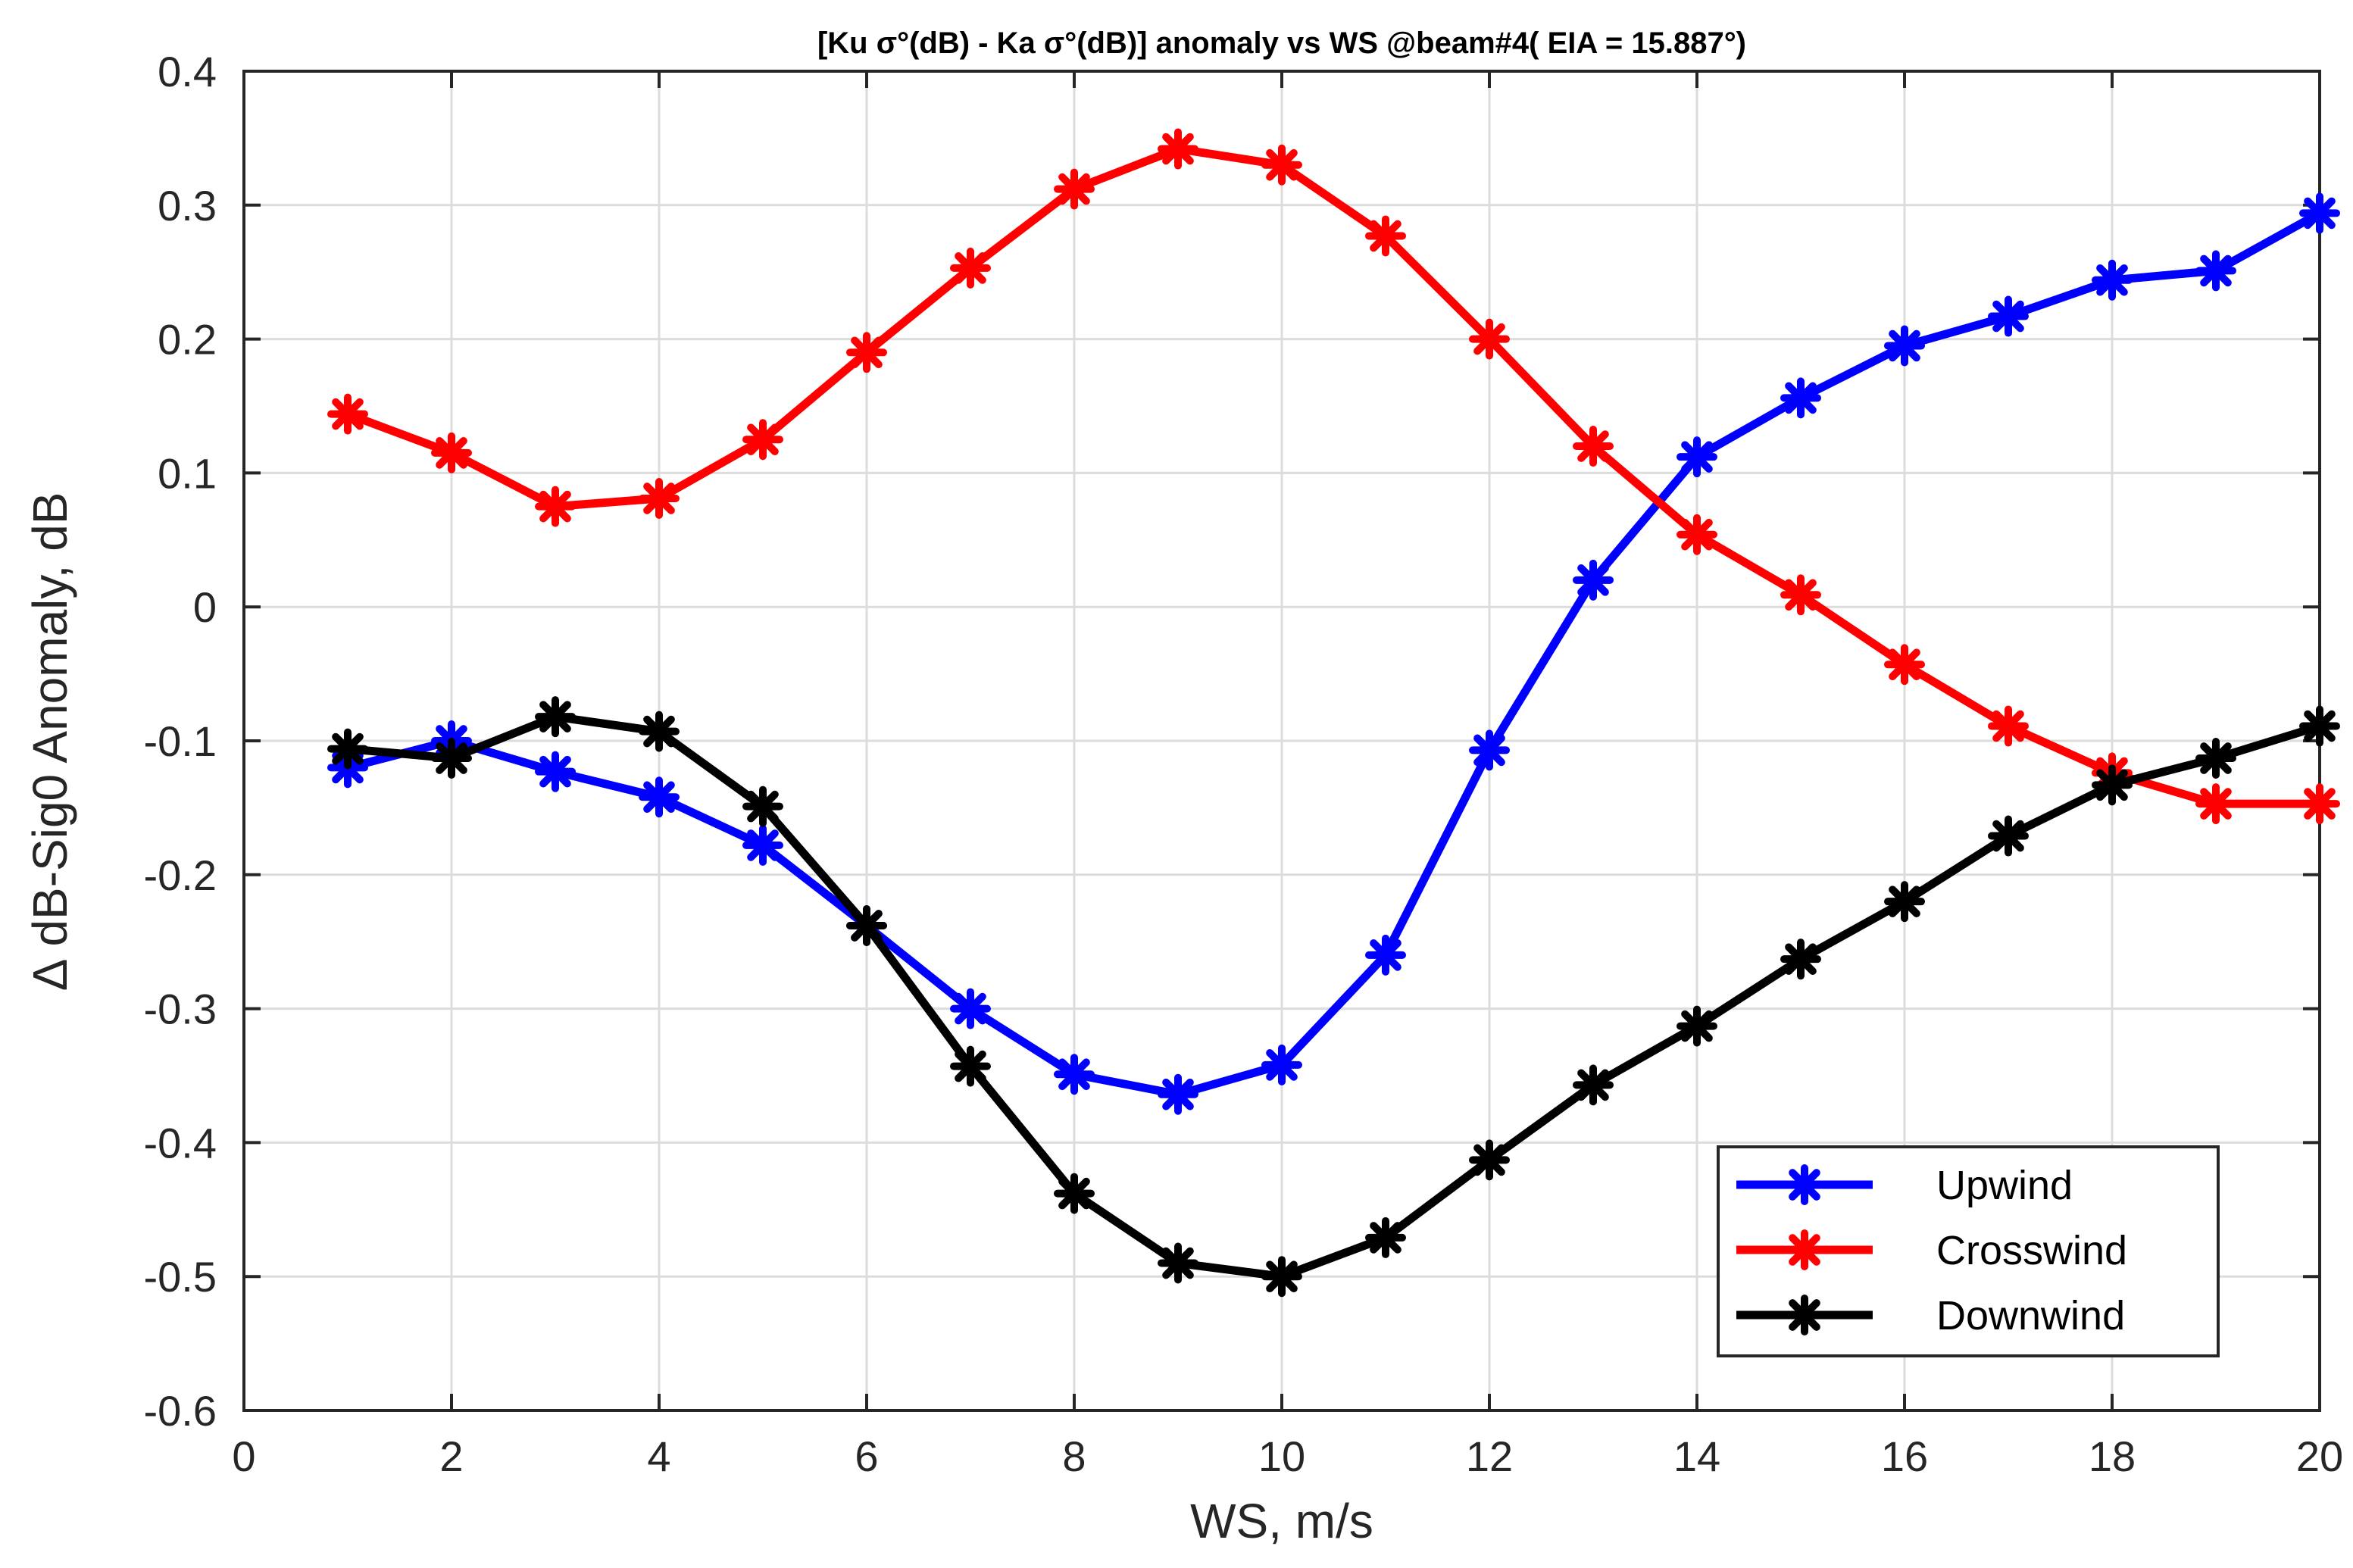 The height and width of the screenshot is (1568, 2353). Describe the element at coordinates (2030, 1316) in the screenshot. I see `legend-label-downwind: Downwind` at that location.